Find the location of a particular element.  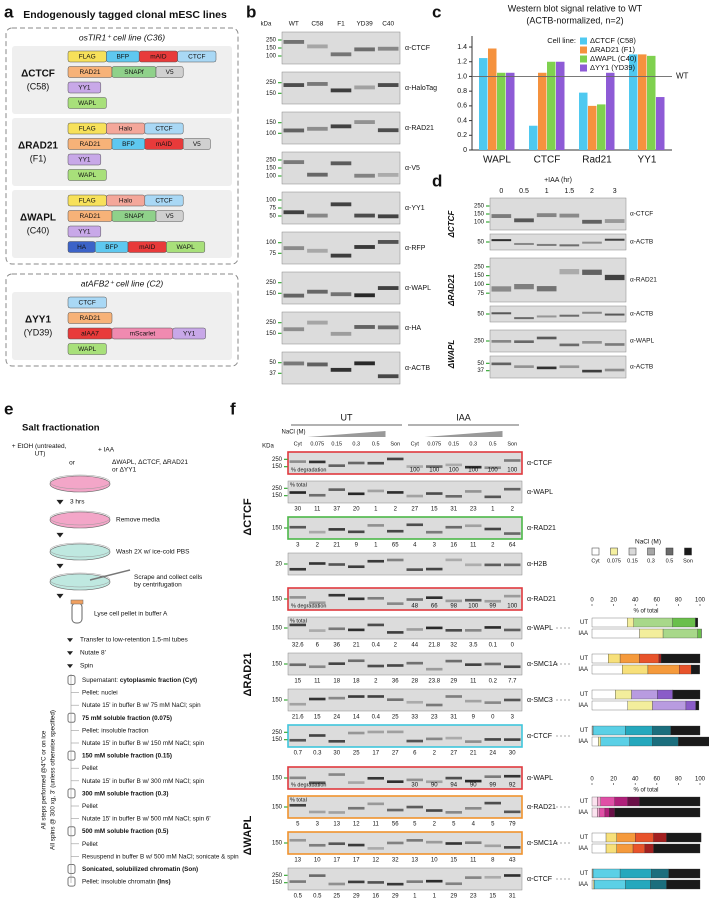

fraction-label: Son is located at coordinates (395, 444).